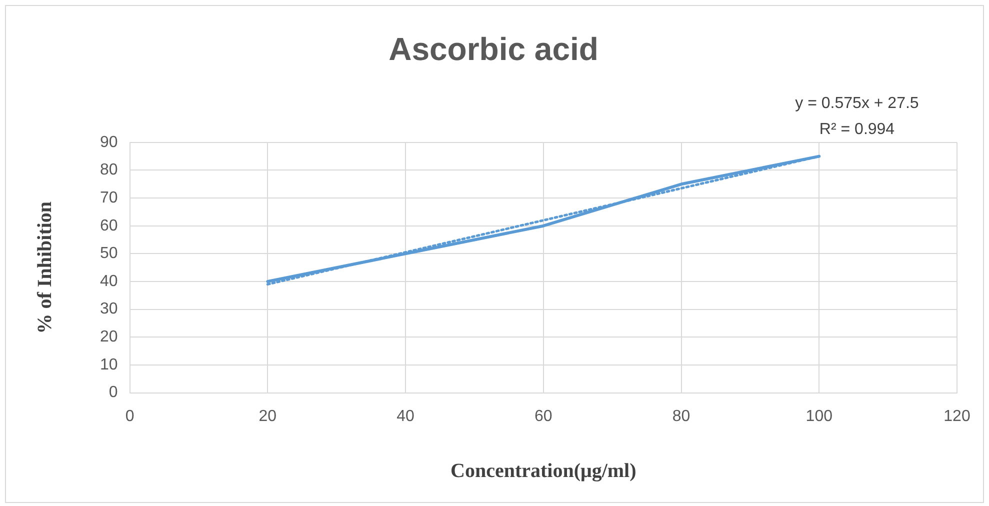 This screenshot has width=989, height=506. Describe the element at coordinates (109, 281) in the screenshot. I see `y-tick-label: 40` at that location.